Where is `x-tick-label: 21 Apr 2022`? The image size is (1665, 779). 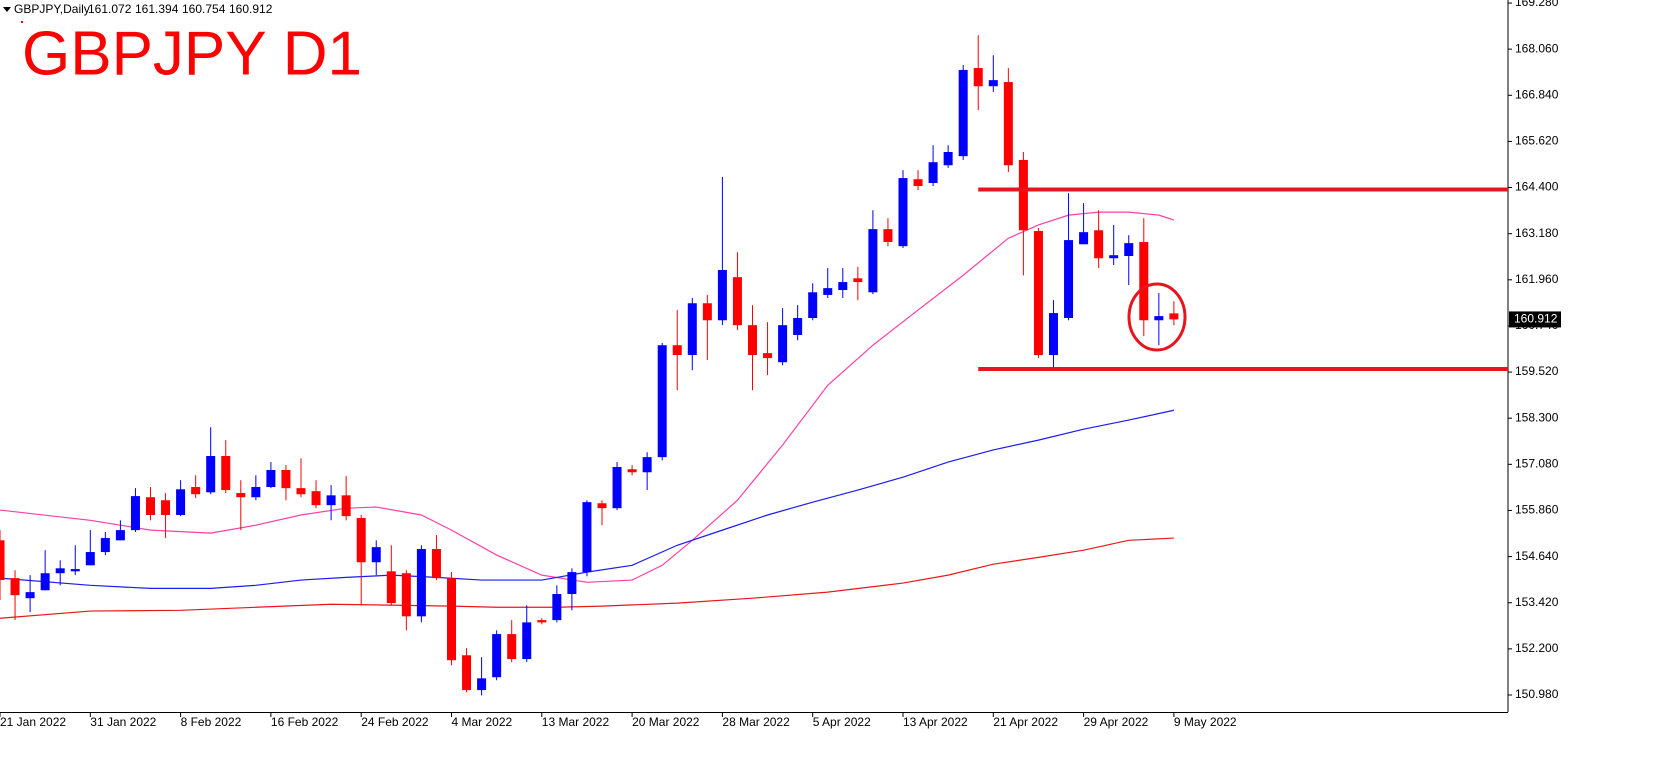 x-tick-label: 21 Apr 2022 is located at coordinates (1025, 722).